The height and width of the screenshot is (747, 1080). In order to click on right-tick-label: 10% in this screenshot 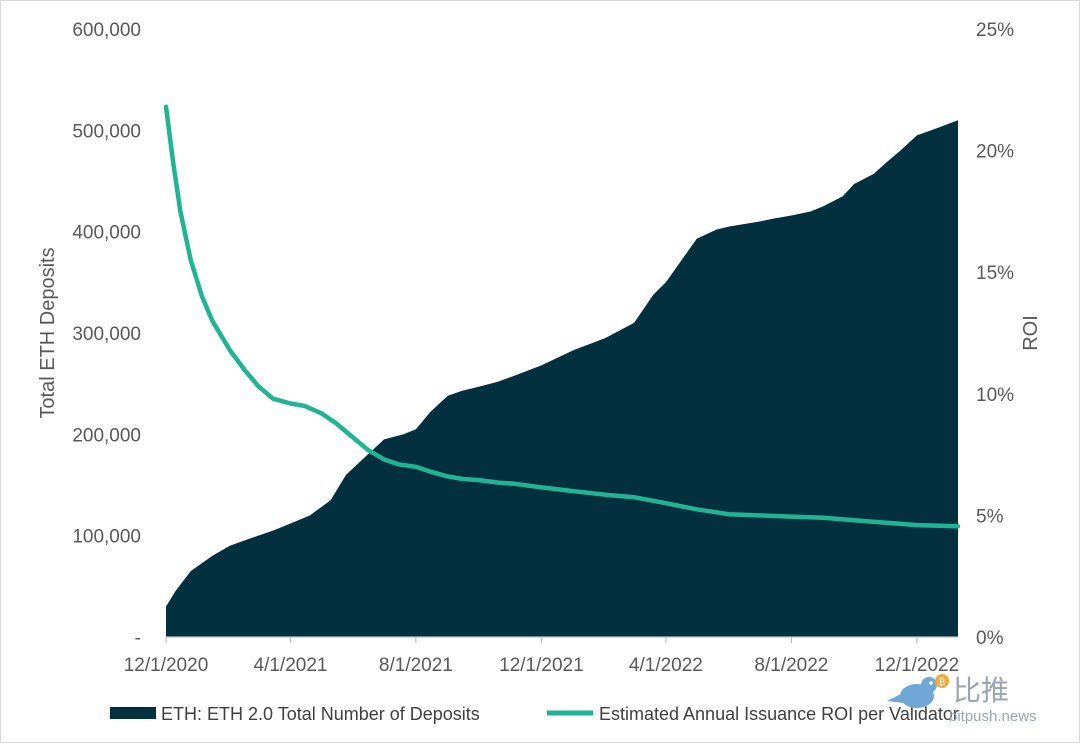, I will do `click(995, 395)`.